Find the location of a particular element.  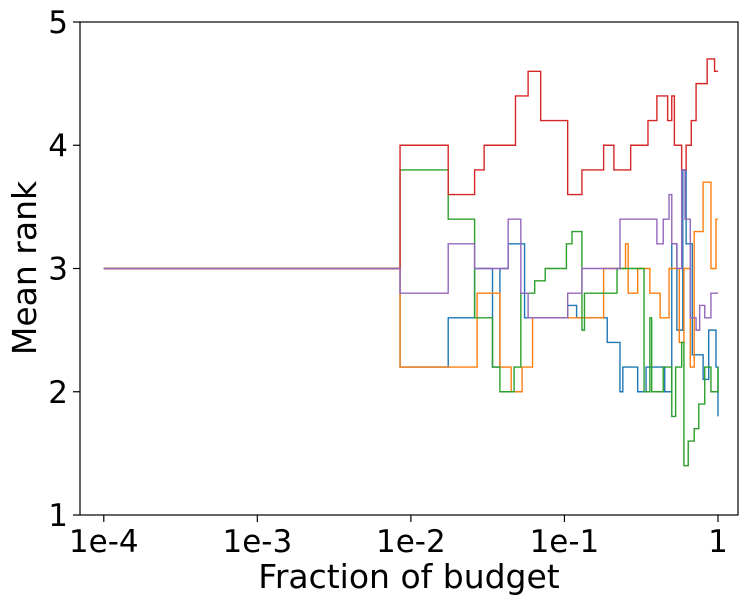

x-axis: 1e-4 1e-3 1e-2 1e-1 1 is located at coordinates (398, 537).